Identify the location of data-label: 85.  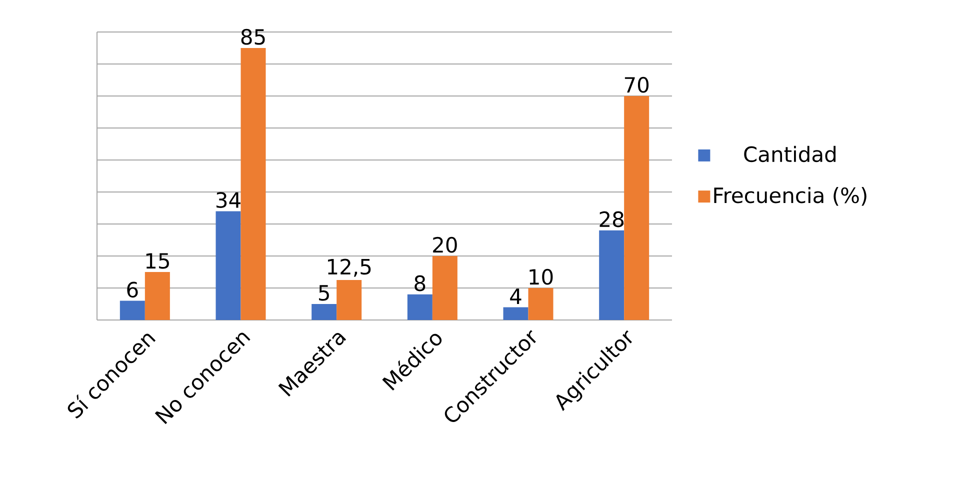
(253, 36).